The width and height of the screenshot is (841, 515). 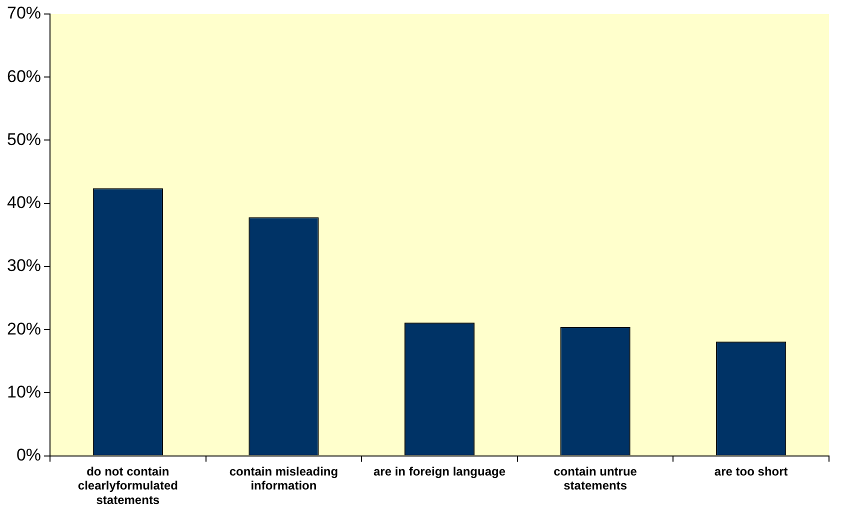 I want to click on x-tick-label: contain misleading information, so click(x=283, y=478).